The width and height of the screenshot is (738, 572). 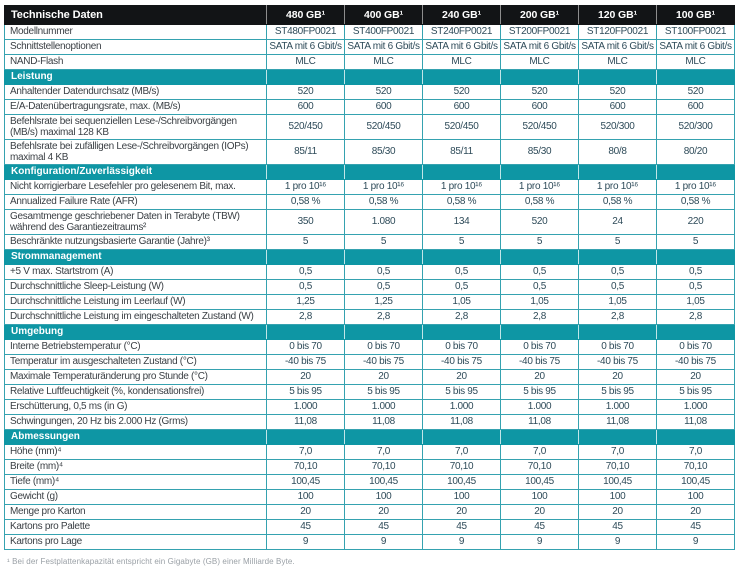 I want to click on section-row: Strommanagement, so click(x=369, y=257).